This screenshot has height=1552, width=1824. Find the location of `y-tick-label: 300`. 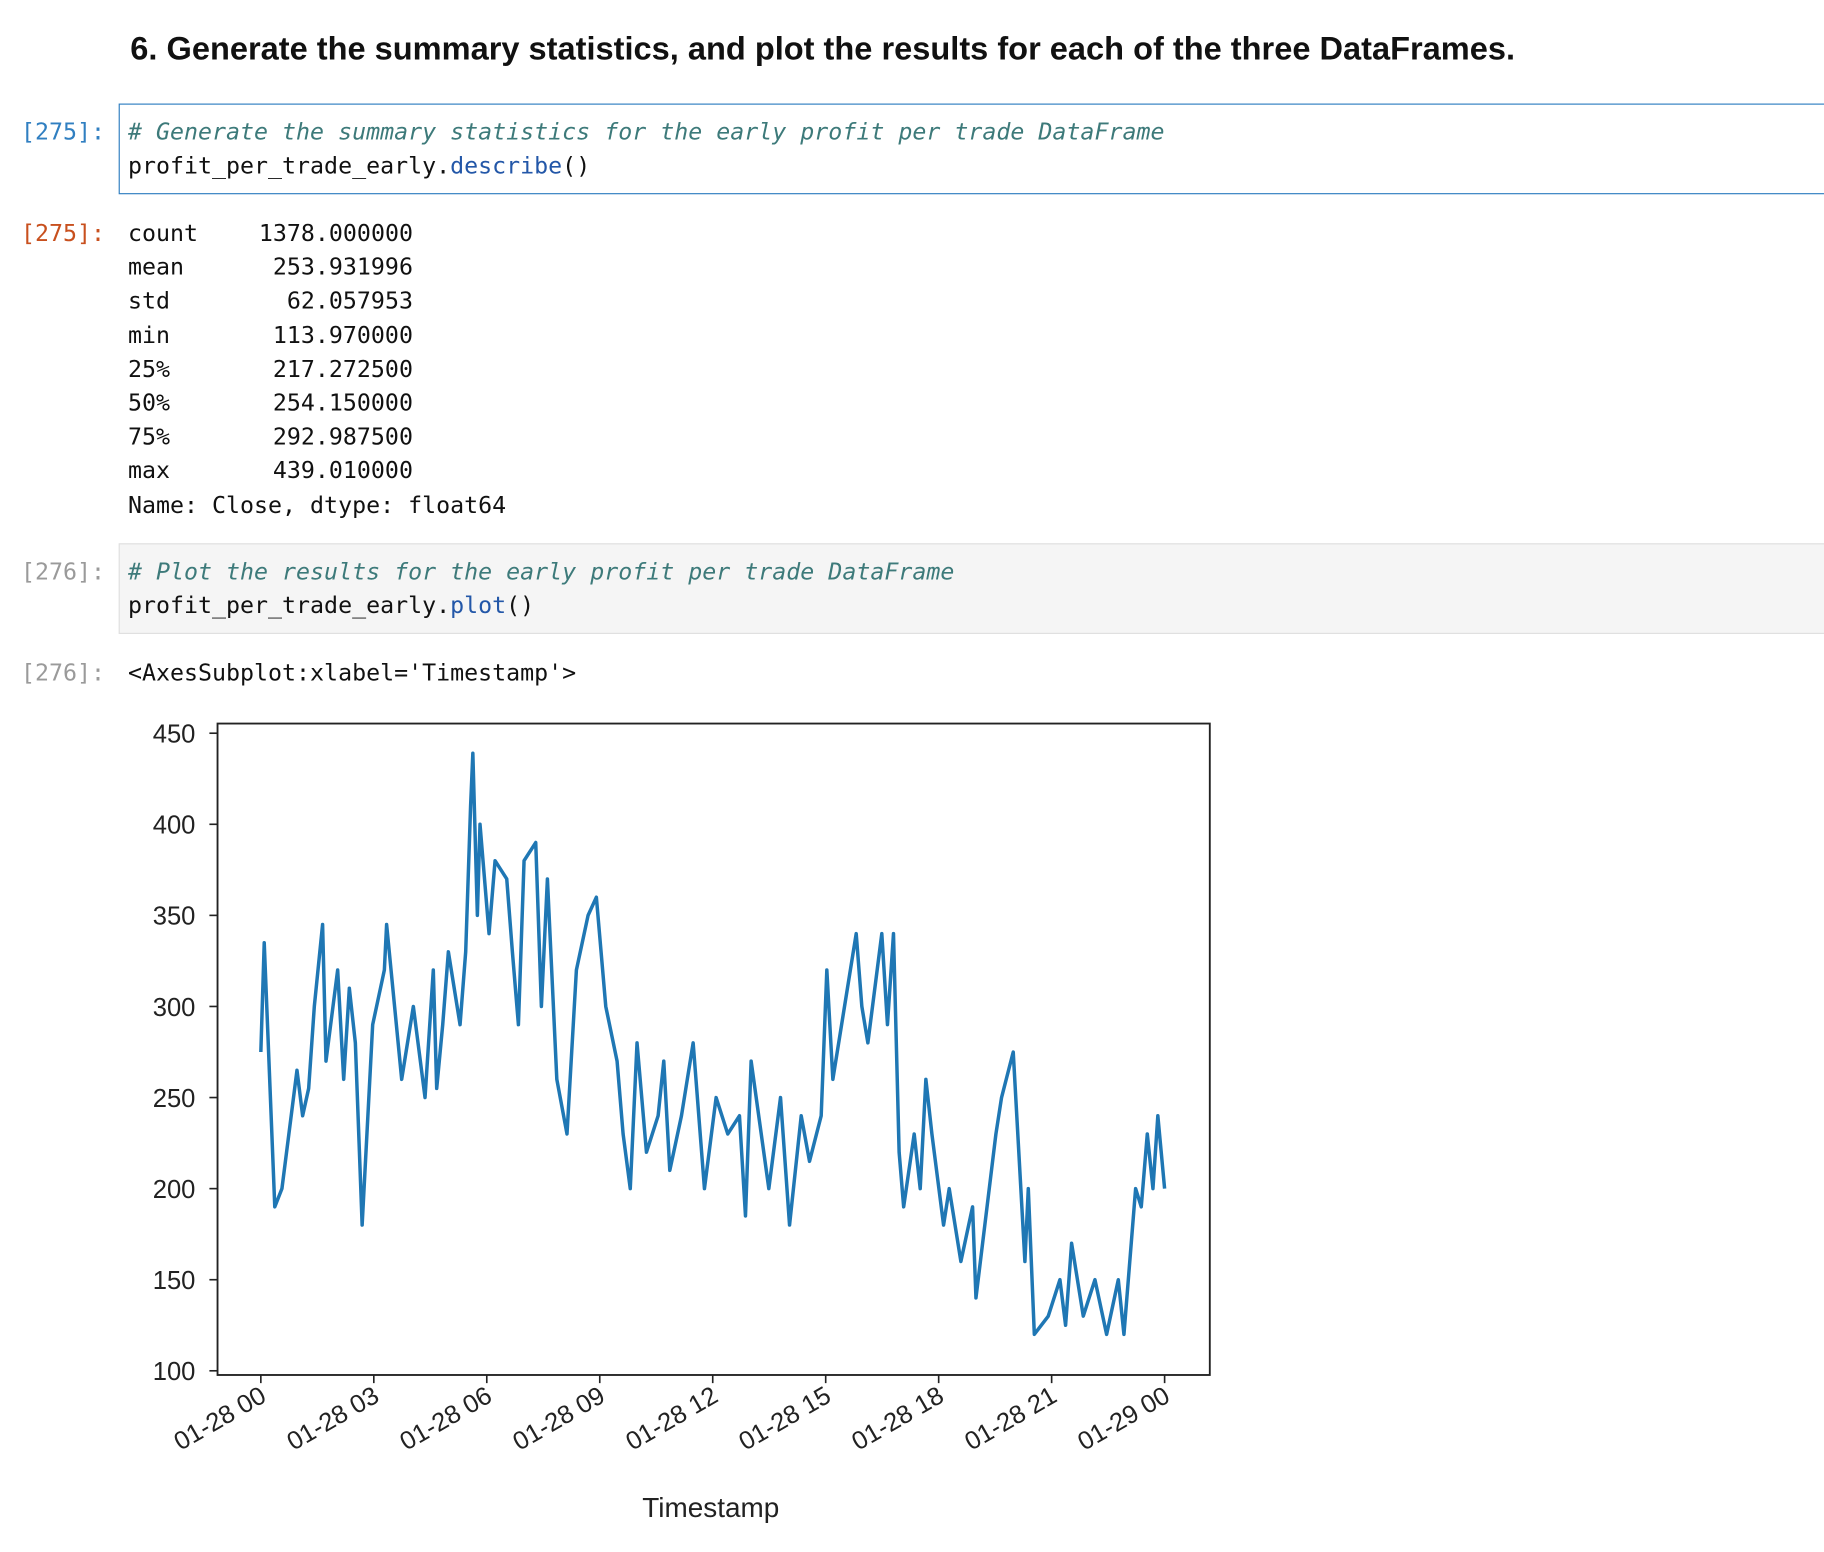

y-tick-label: 300 is located at coordinates (174, 1008).